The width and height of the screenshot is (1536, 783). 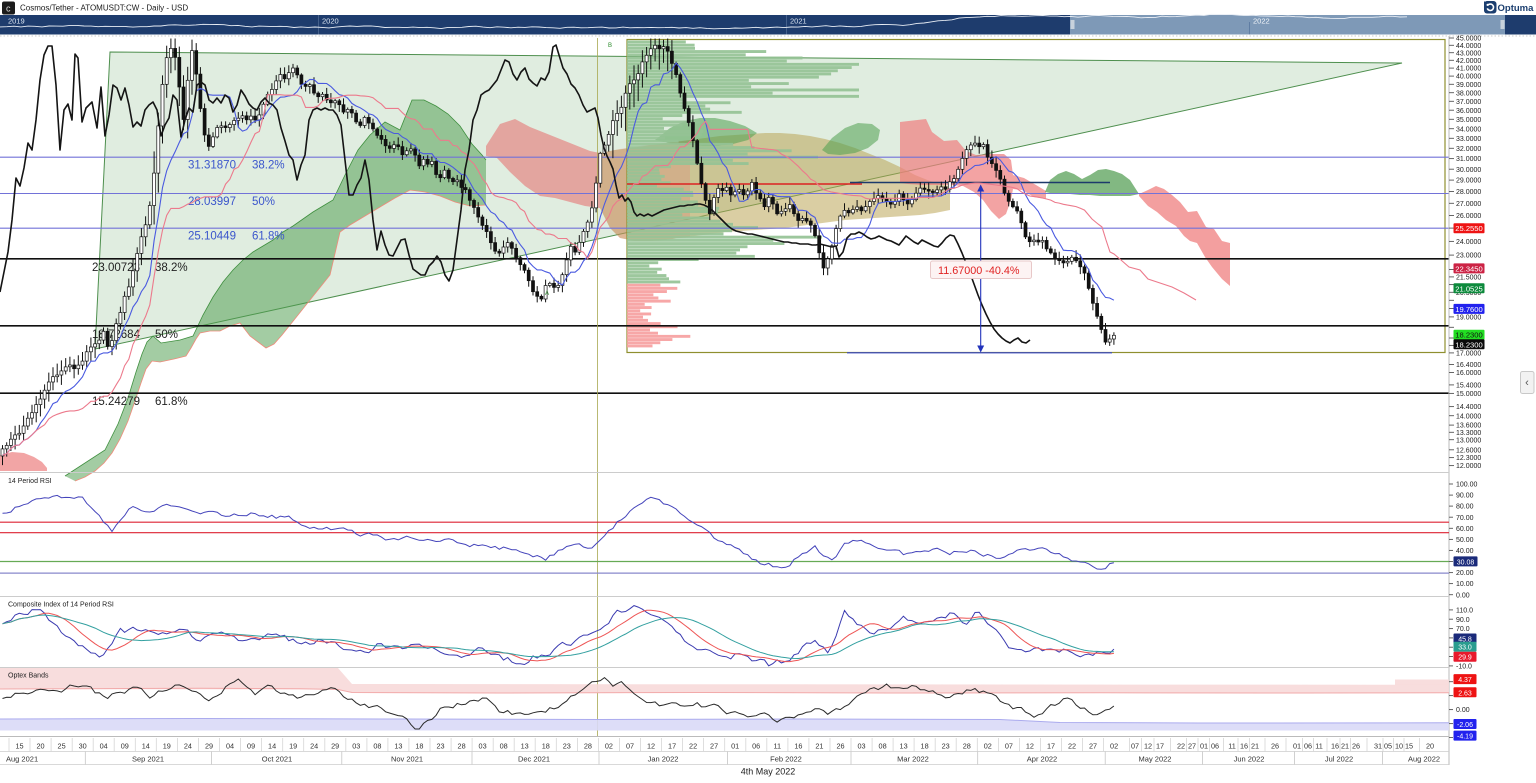 What do you see at coordinates (1339, 759) in the screenshot?
I see `svg-text: Jul 2022` at bounding box center [1339, 759].